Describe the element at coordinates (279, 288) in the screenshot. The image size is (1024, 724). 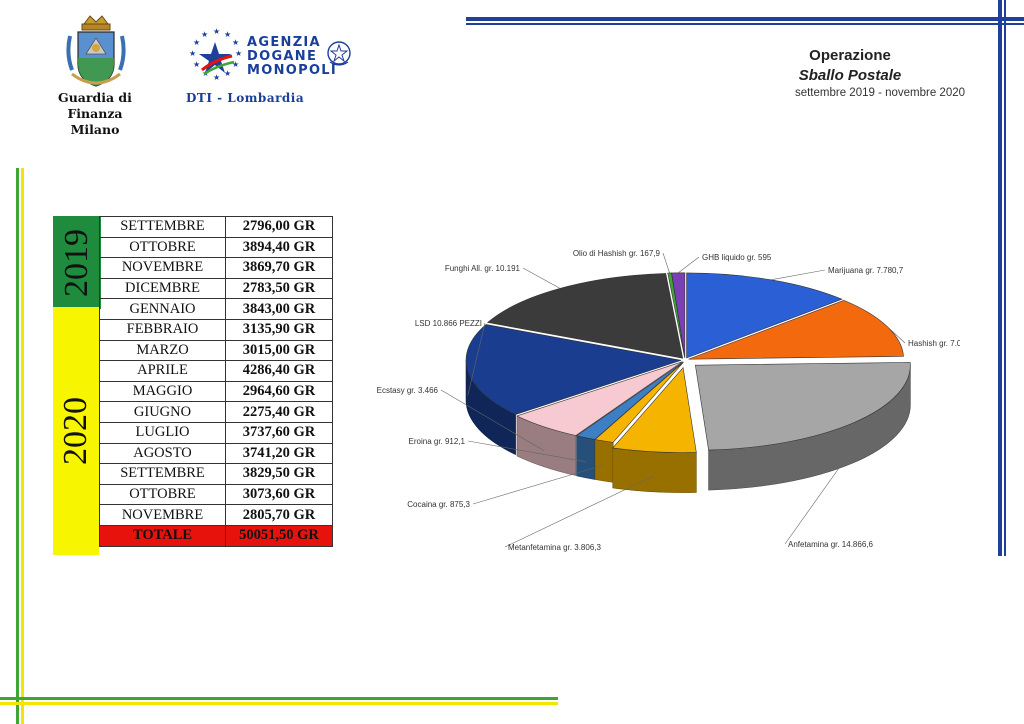
I see `value-cell: 2783,50 GR` at that location.